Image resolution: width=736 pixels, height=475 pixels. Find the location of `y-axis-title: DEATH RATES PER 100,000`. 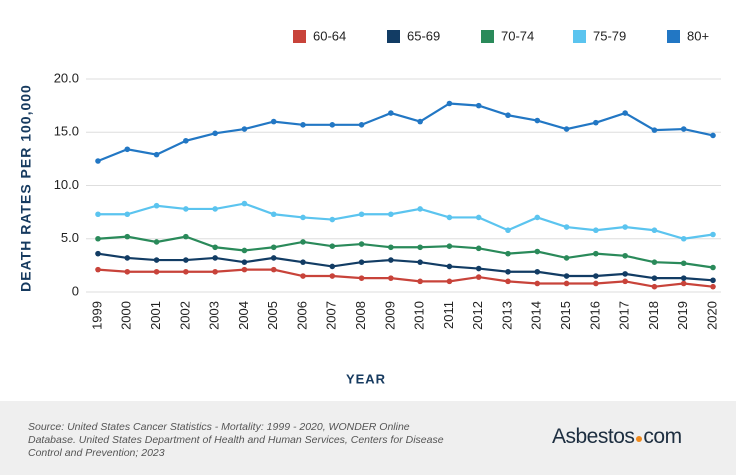

y-axis-title: DEATH RATES PER 100,000 is located at coordinates (26, 188).